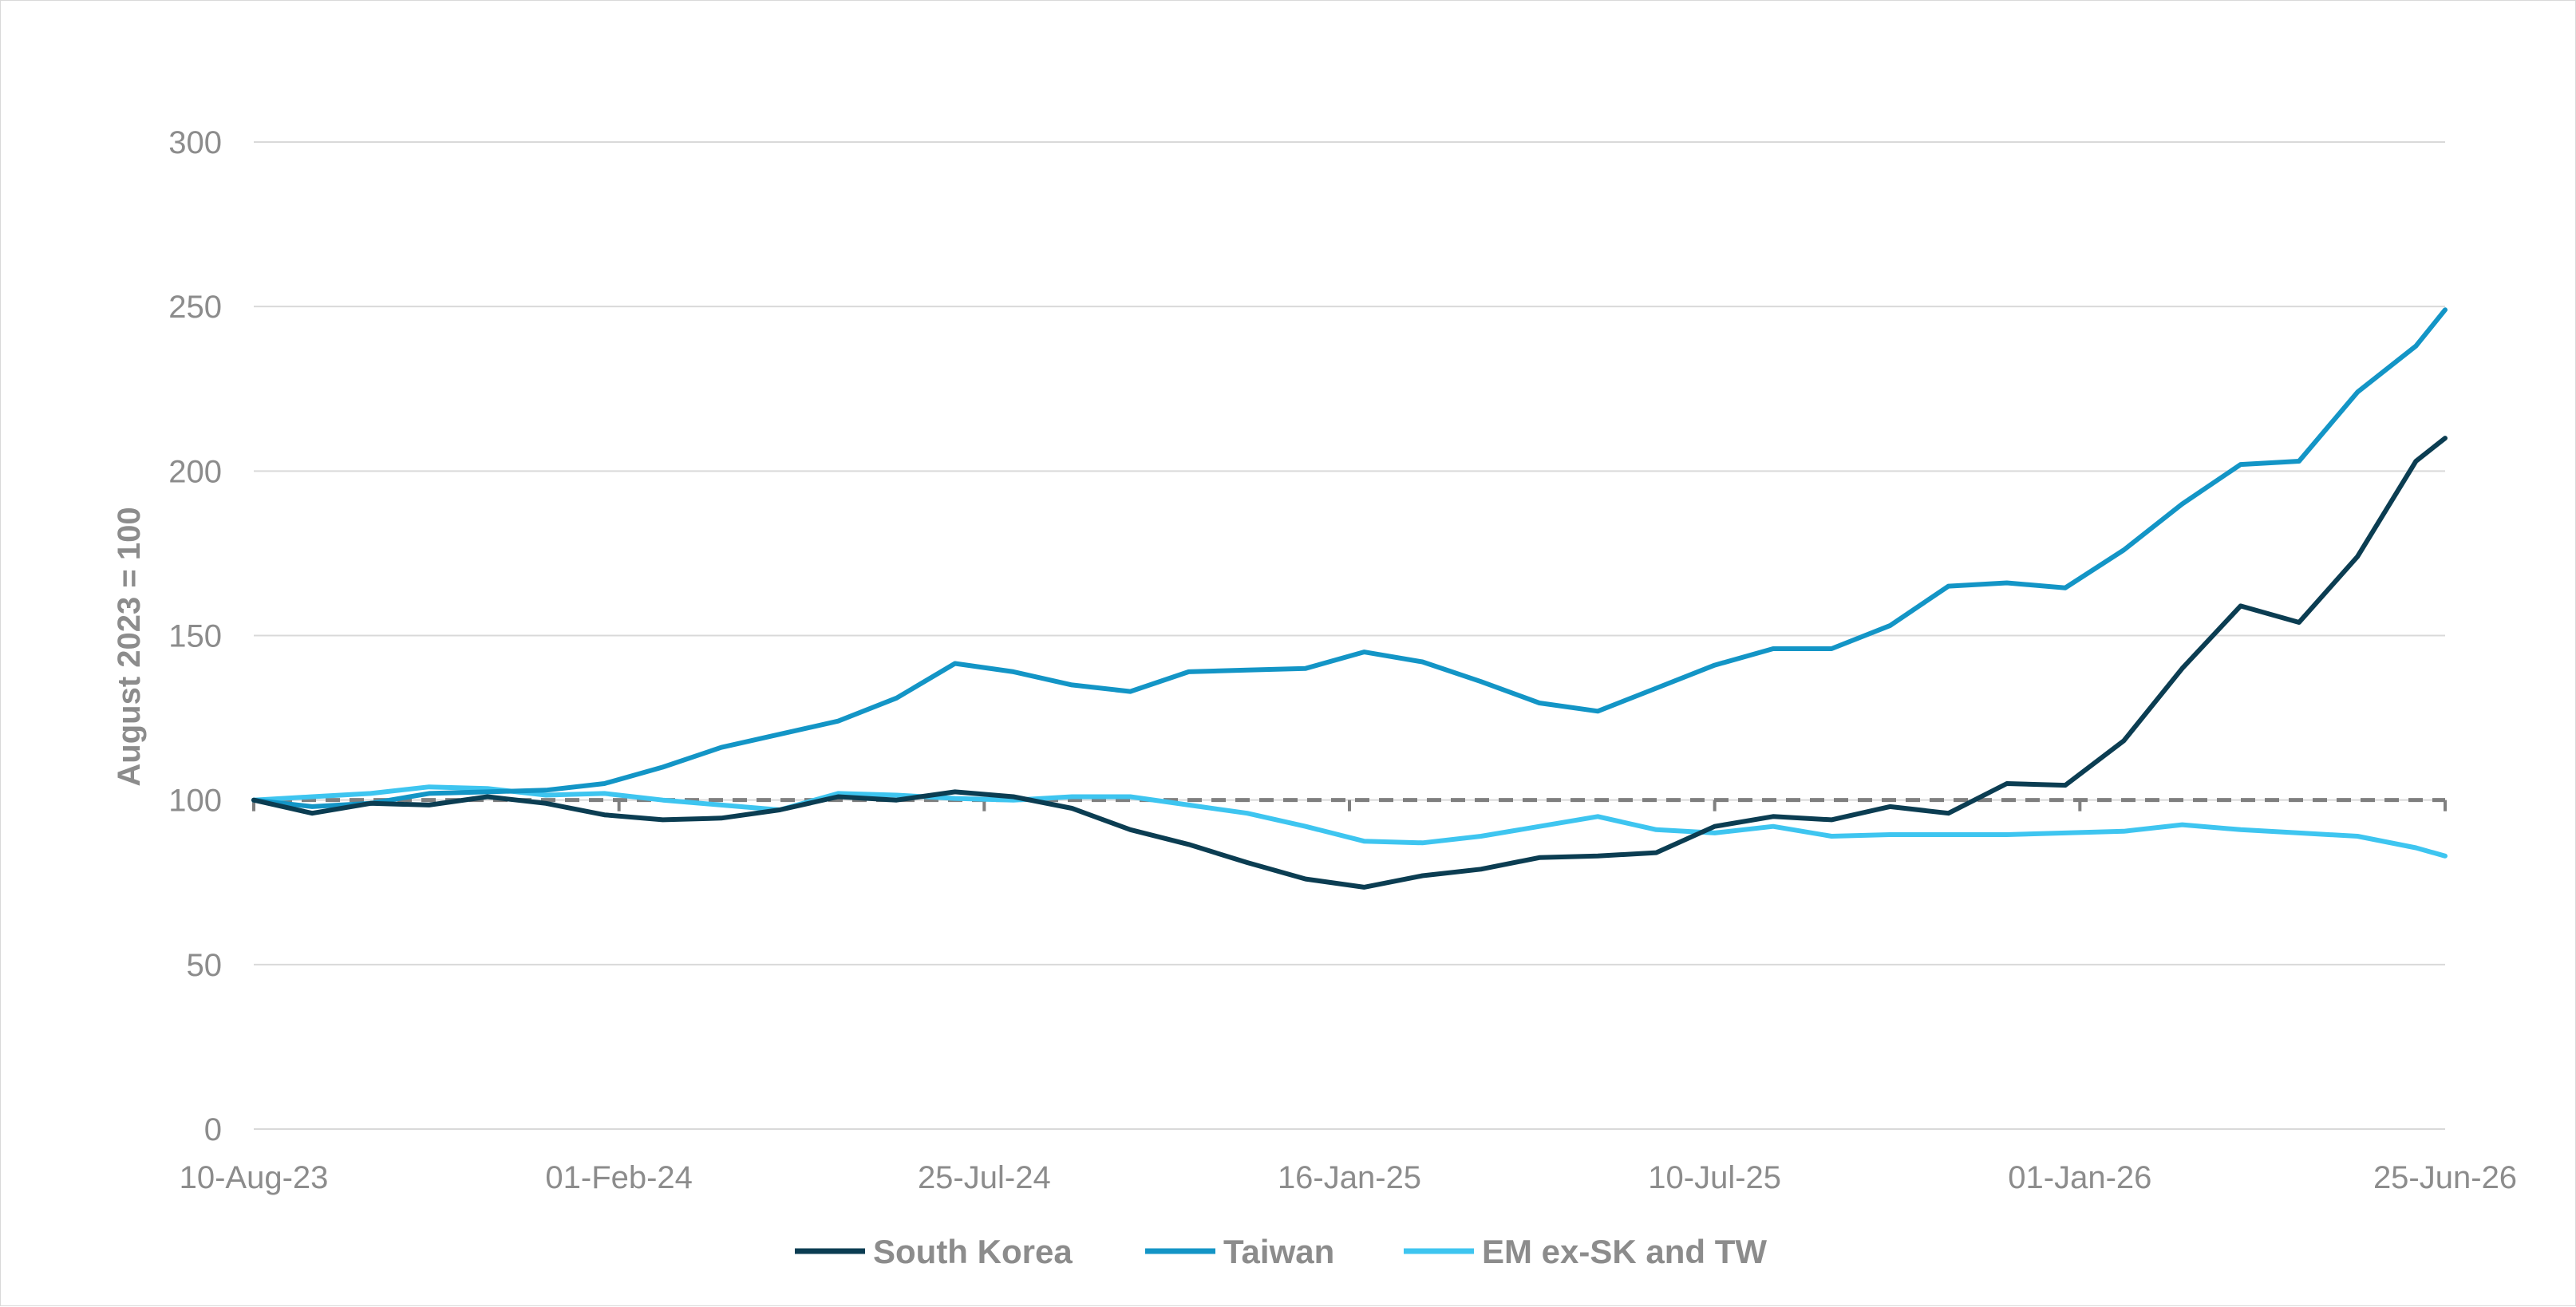 This screenshot has width=2576, height=1307. Describe the element at coordinates (129, 647) in the screenshot. I see `y-axis-label: August 2023 = 100` at that location.